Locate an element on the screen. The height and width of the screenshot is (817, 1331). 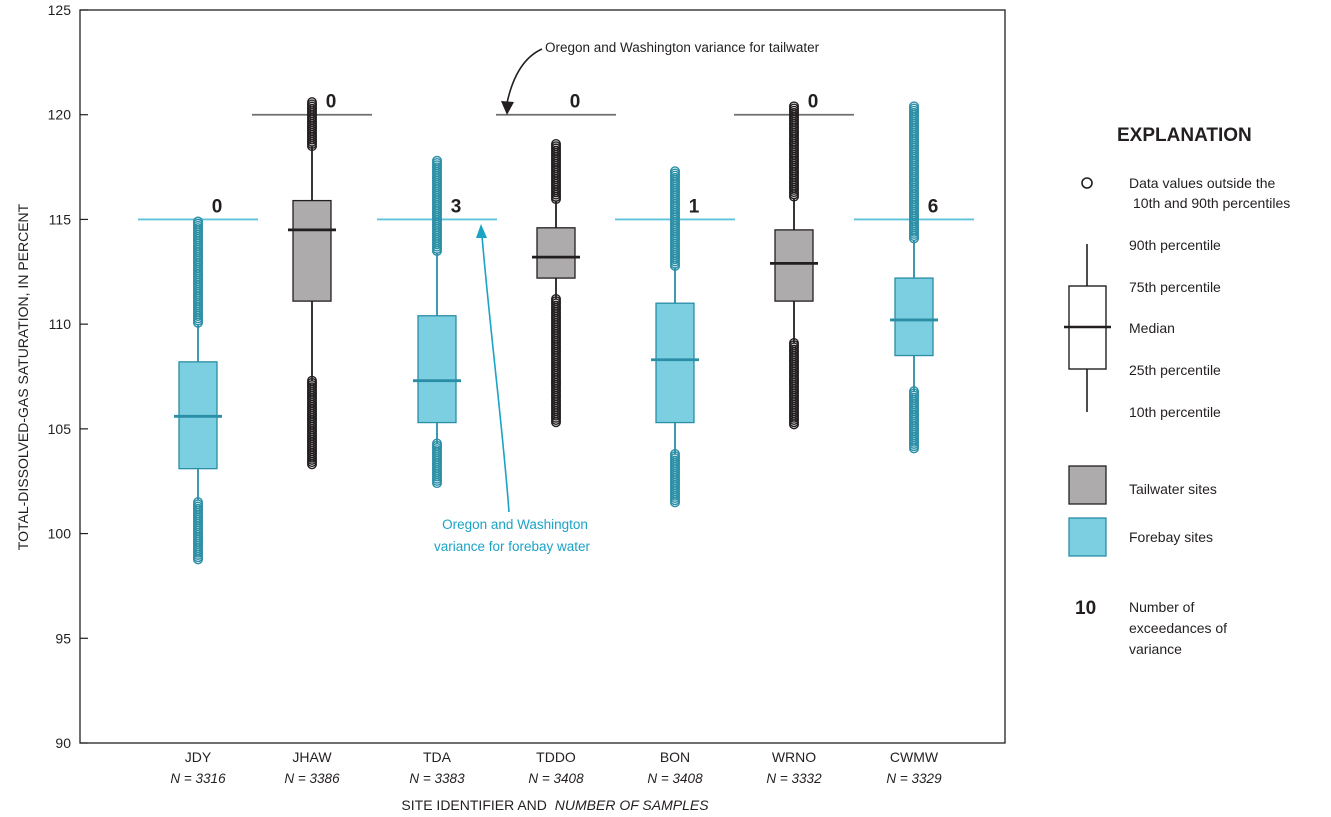
legend-exceedance-line1: Number of is located at coordinates (1161, 607).